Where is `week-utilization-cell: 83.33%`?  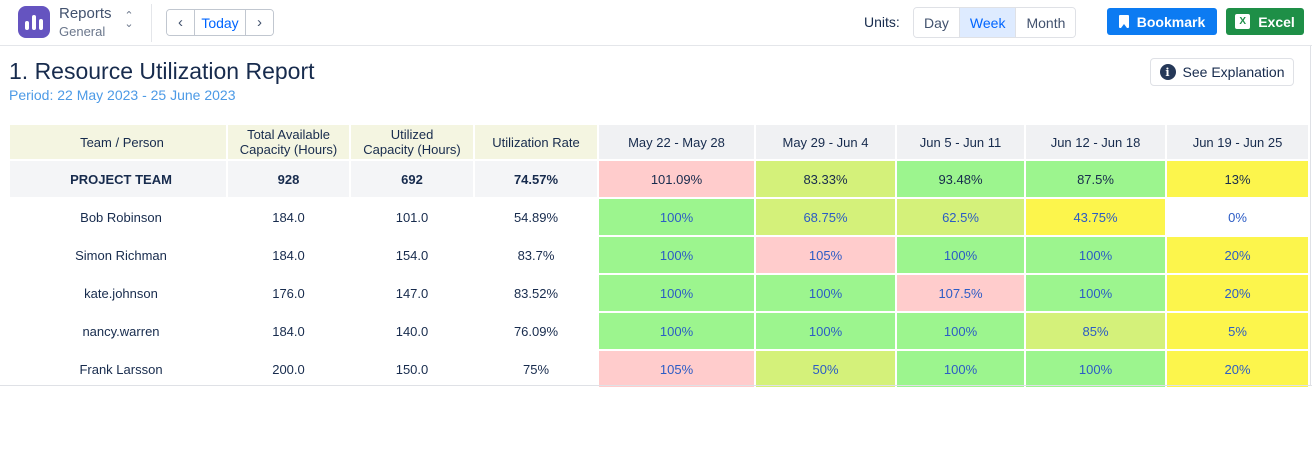 week-utilization-cell: 83.33% is located at coordinates (825, 179).